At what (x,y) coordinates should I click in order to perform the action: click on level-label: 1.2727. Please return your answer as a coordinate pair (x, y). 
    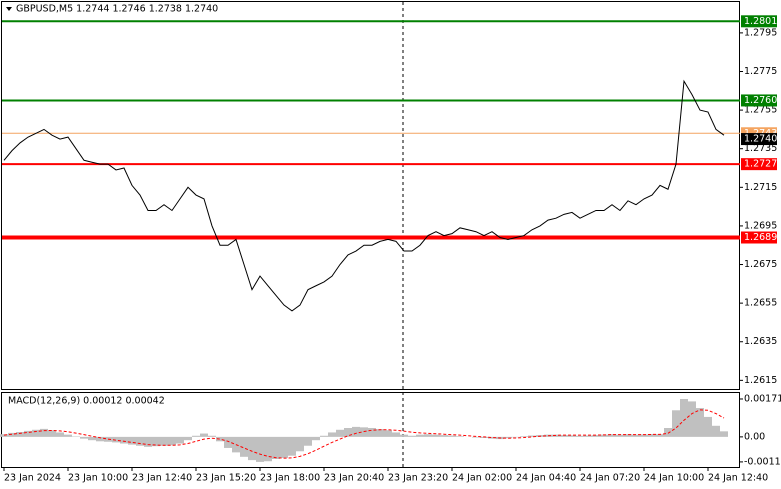
    Looking at the image, I should click on (760, 164).